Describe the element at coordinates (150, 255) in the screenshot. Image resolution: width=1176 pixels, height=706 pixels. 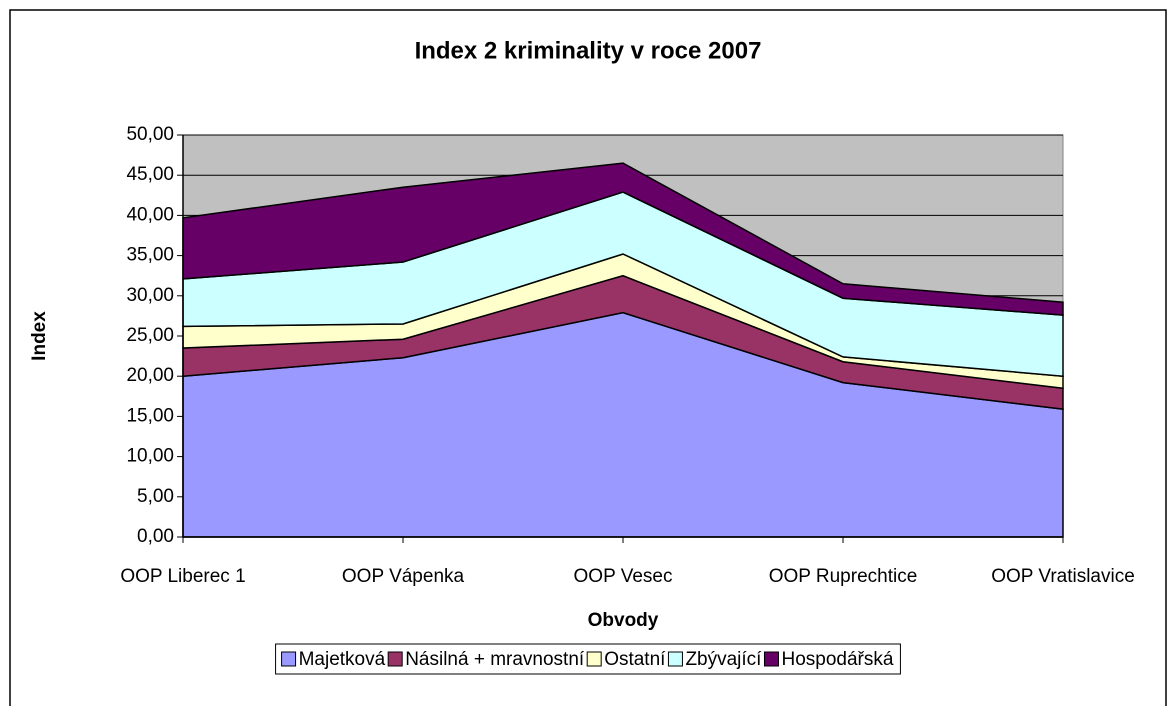
I see `y-tick-label: 35,00` at that location.